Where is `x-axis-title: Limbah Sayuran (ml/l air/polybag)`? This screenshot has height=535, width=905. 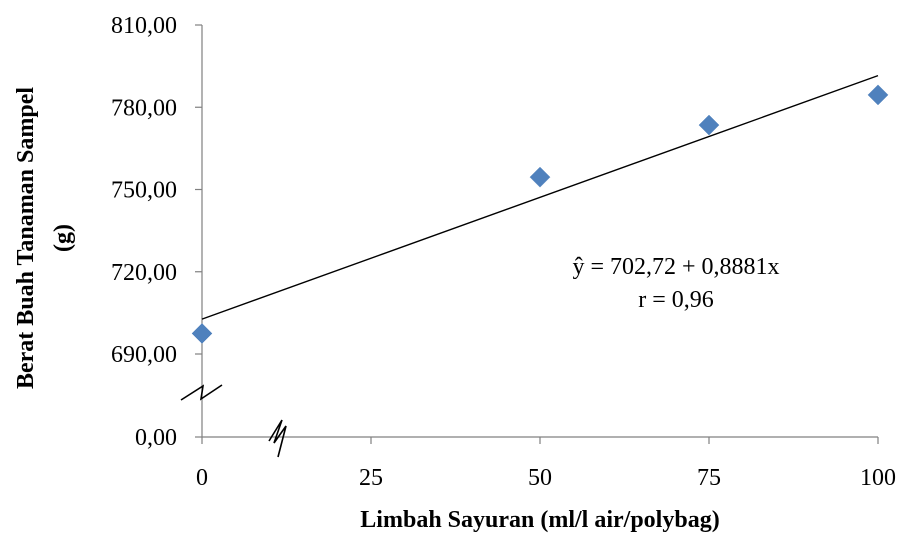 x-axis-title: Limbah Sayuran (ml/l air/polybag) is located at coordinates (539, 520).